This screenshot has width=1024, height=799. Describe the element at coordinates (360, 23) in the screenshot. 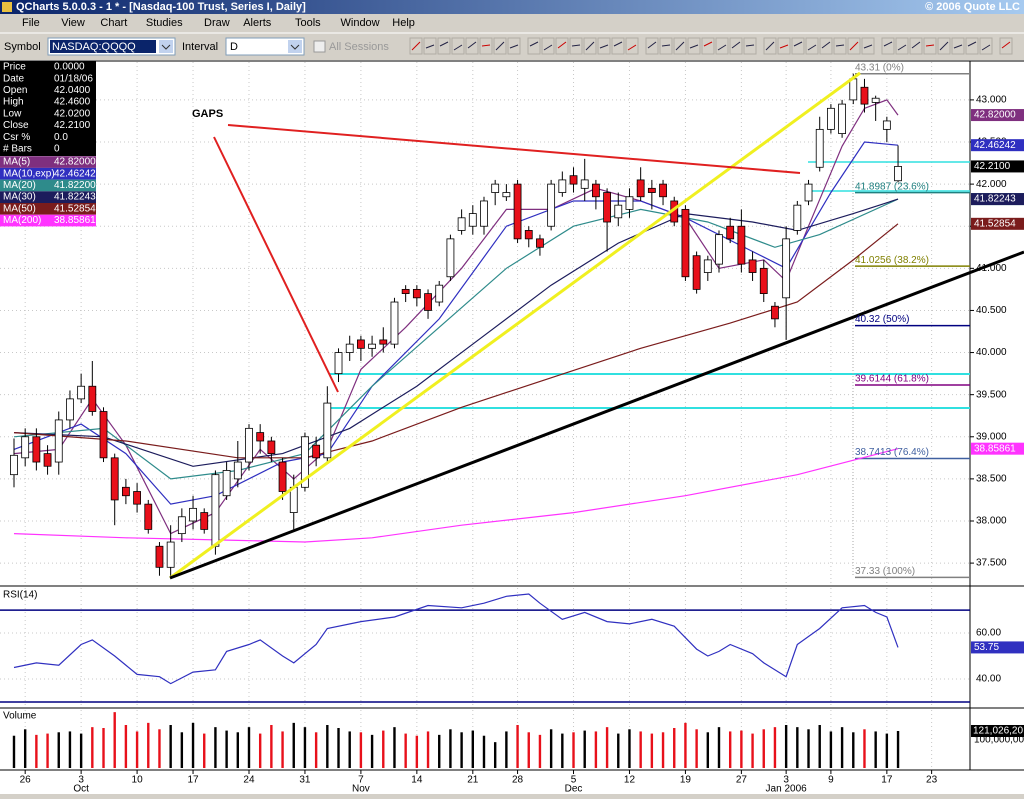

I see `menu-item: Window` at that location.